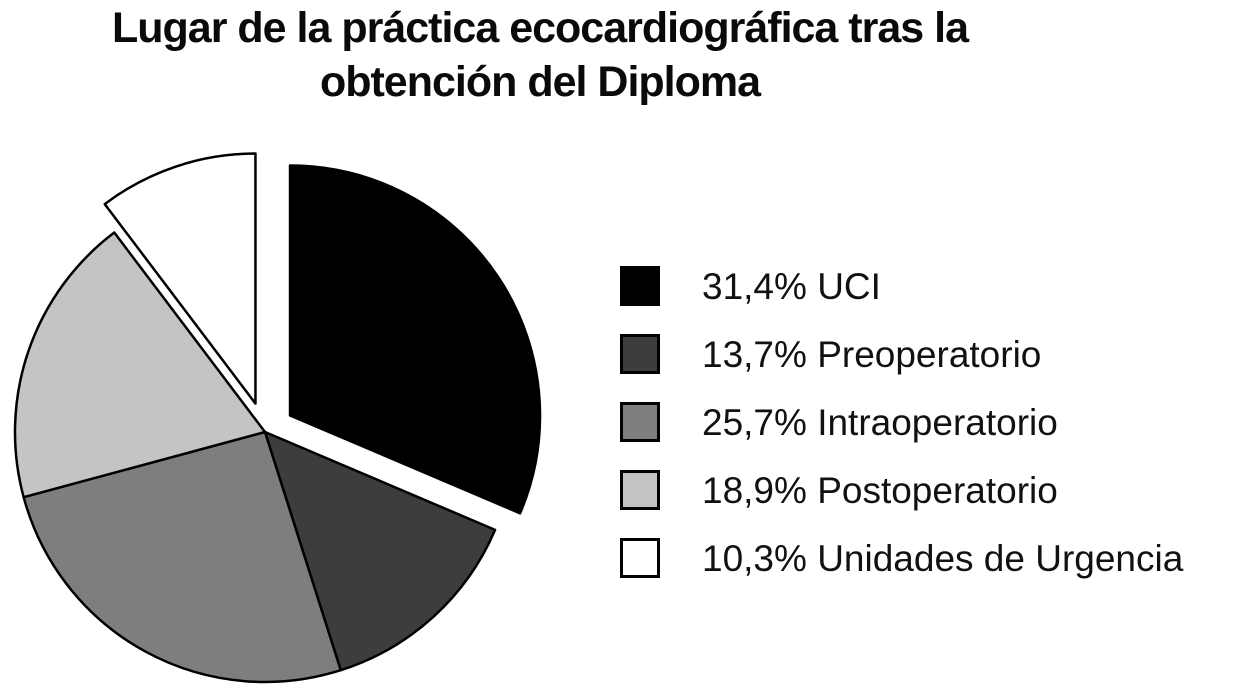 The height and width of the screenshot is (693, 1258). I want to click on chart-title-line-2: obtención del Diploma, so click(540, 81).